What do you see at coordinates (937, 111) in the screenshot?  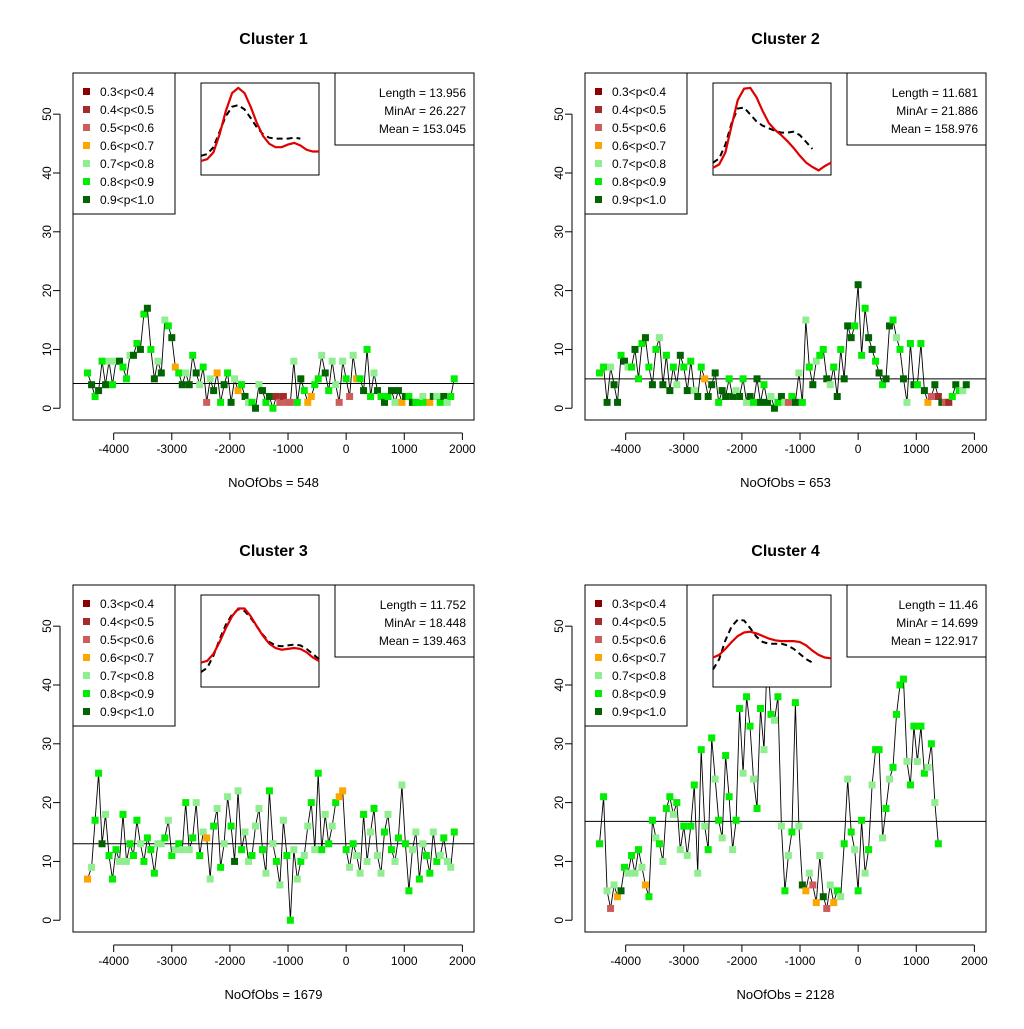 I see `stats-text: MinAr = 21.886` at bounding box center [937, 111].